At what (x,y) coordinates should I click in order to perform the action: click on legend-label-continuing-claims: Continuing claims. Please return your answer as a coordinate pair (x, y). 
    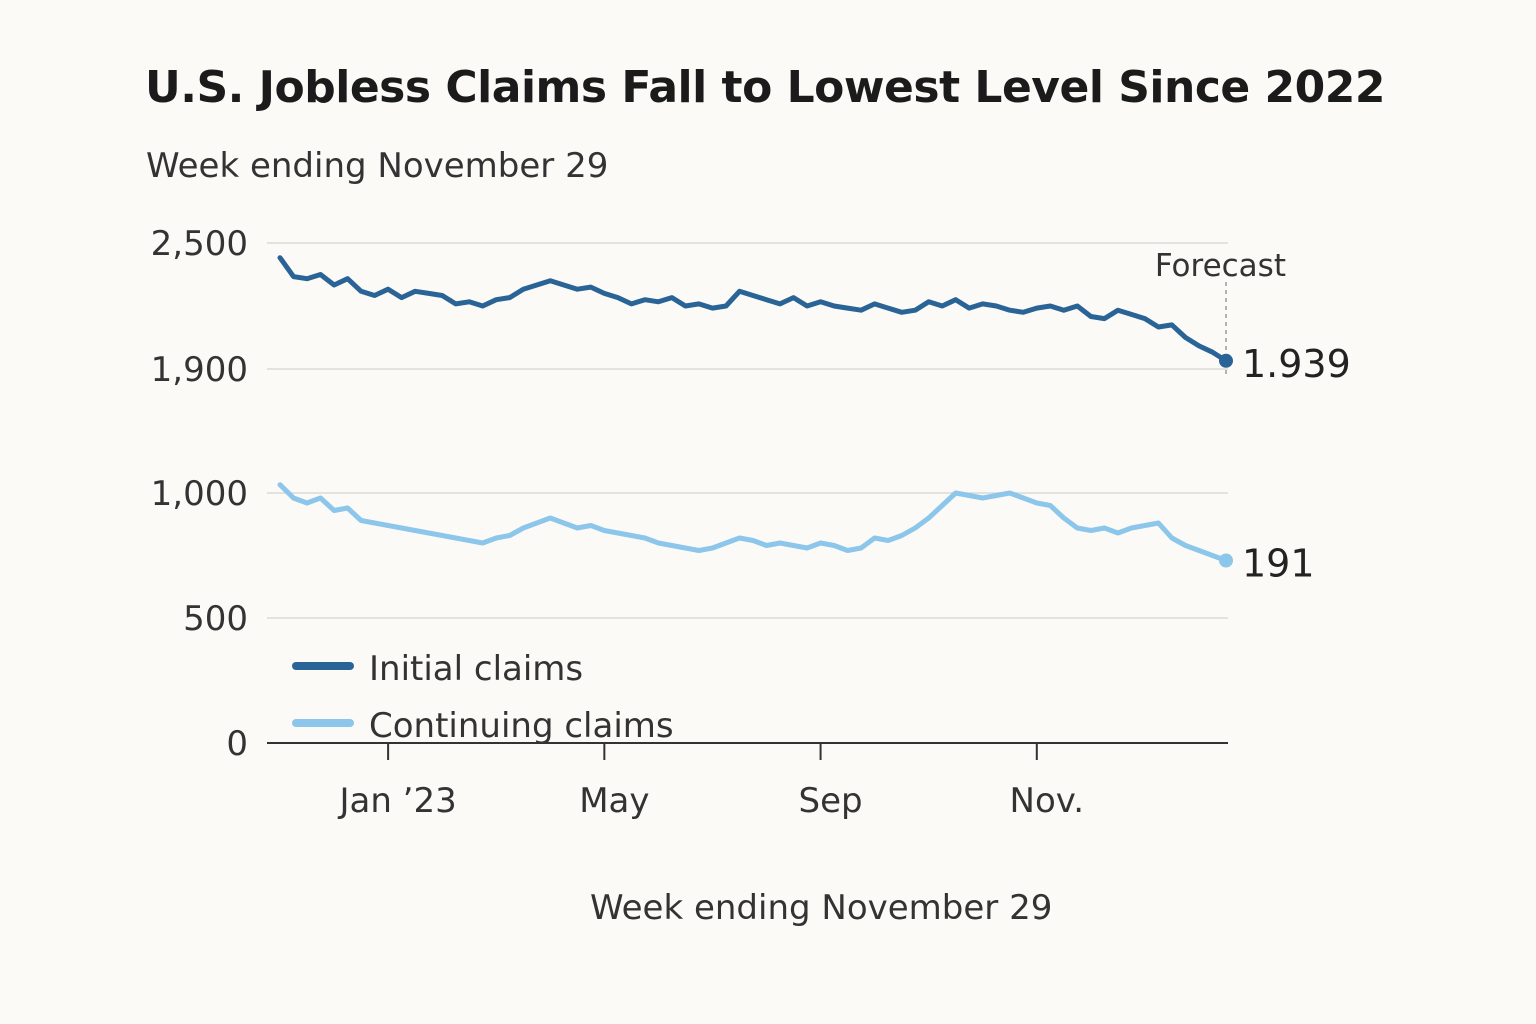
    Looking at the image, I should click on (521, 726).